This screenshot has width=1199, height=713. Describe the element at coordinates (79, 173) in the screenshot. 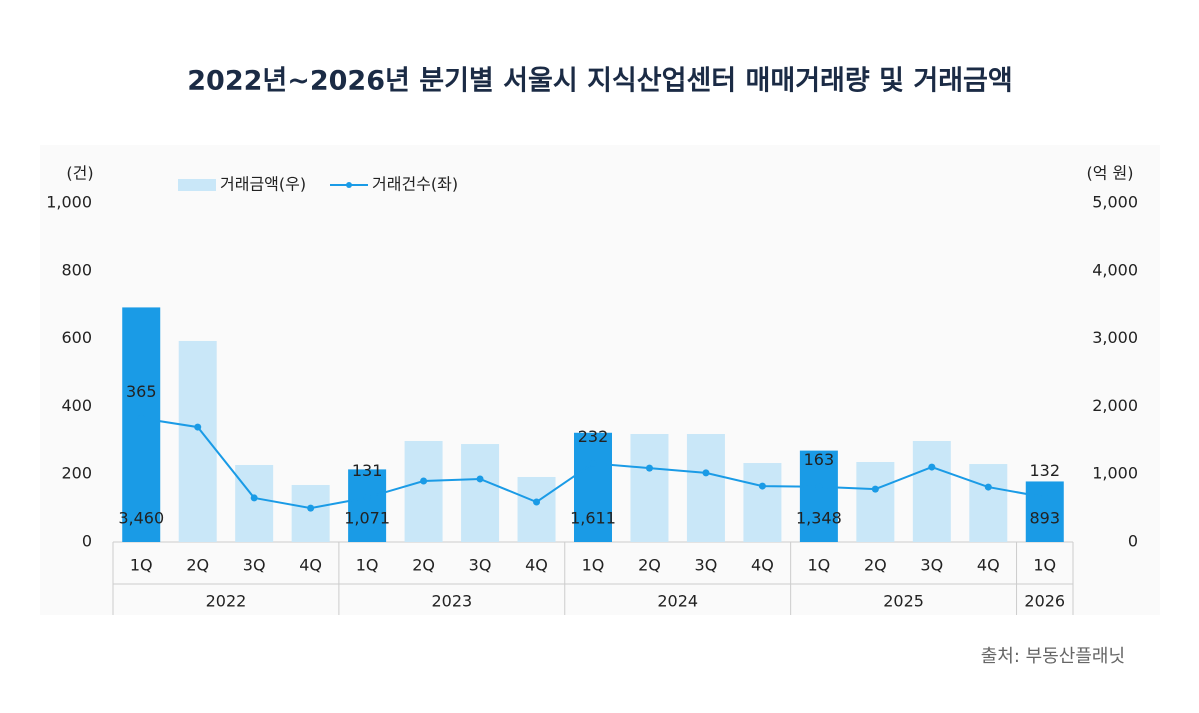

I see `y-axis-label: (건)` at that location.